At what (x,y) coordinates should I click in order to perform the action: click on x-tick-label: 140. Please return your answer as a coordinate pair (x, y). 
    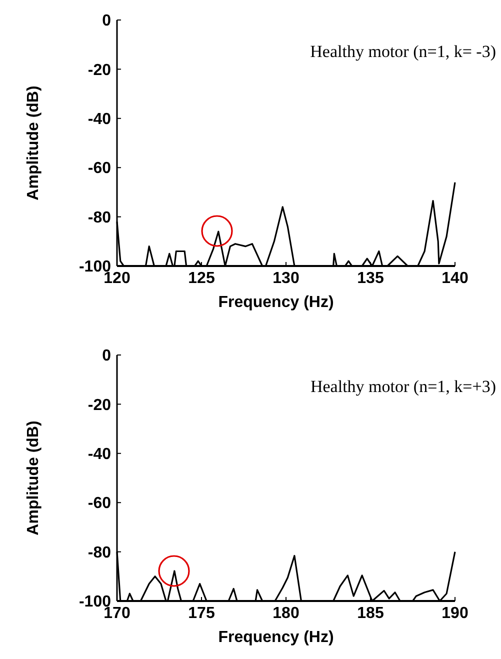
    Looking at the image, I should click on (455, 278).